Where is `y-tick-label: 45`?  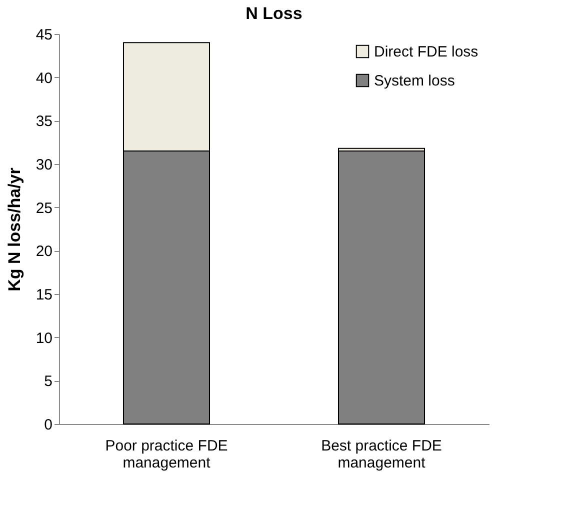 y-tick-label: 45 is located at coordinates (44, 35).